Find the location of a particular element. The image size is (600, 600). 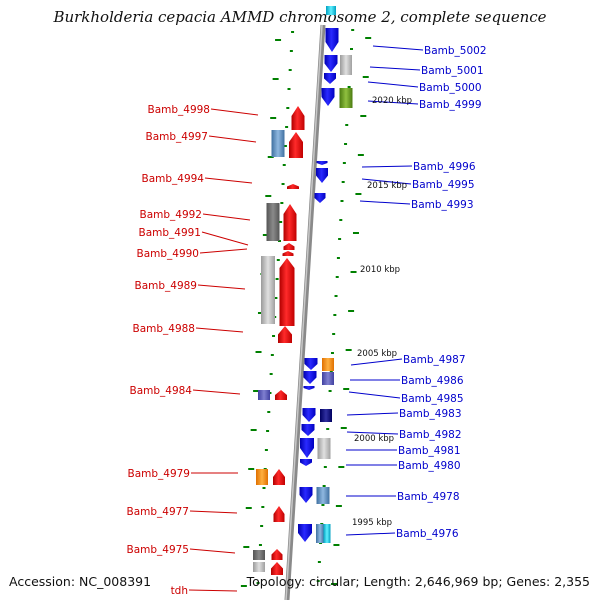

gene-bamb-4979-feature is located at coordinates (262, 477).